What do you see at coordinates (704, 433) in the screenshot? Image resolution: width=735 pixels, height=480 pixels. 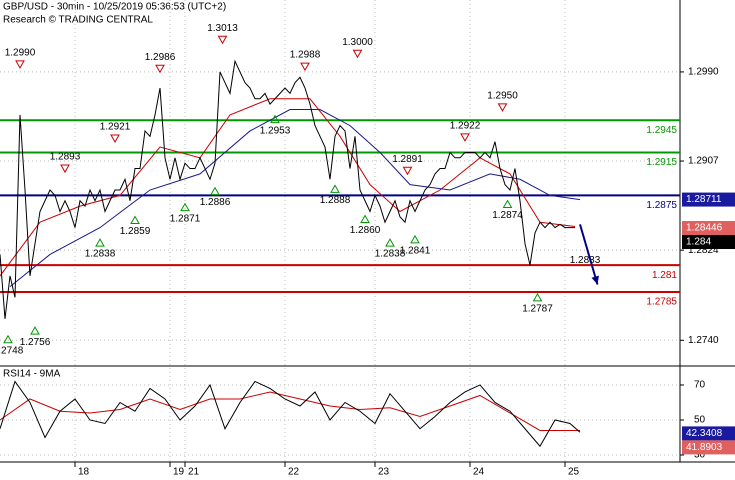 I see `price-box-label: 42.3408` at bounding box center [704, 433].